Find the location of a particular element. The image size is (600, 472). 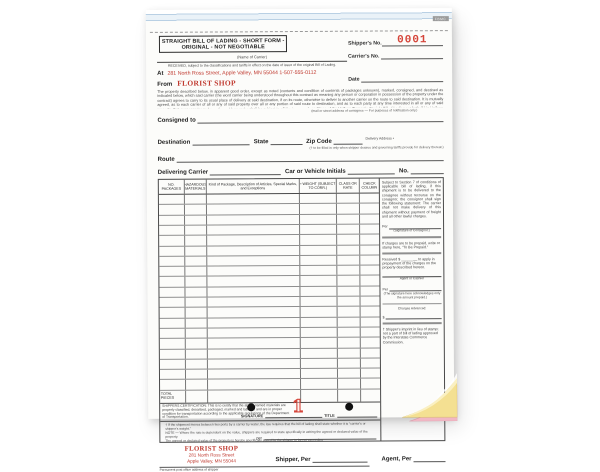

shipper-per-line is located at coordinates (340, 458).